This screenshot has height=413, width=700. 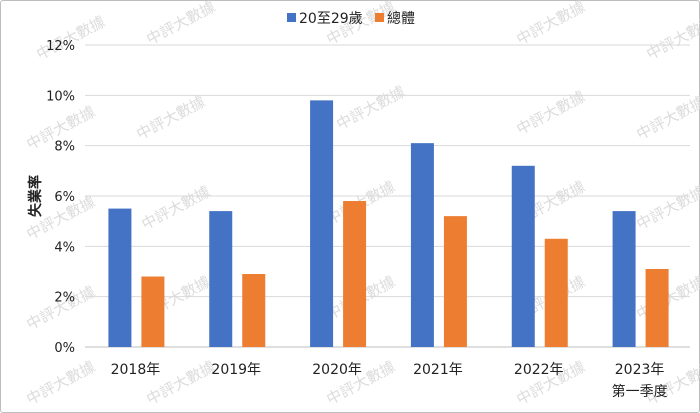 I want to click on y-axis-ticks: 0% 2% 4% 6% 8% 10% 12%, so click(x=60, y=197).